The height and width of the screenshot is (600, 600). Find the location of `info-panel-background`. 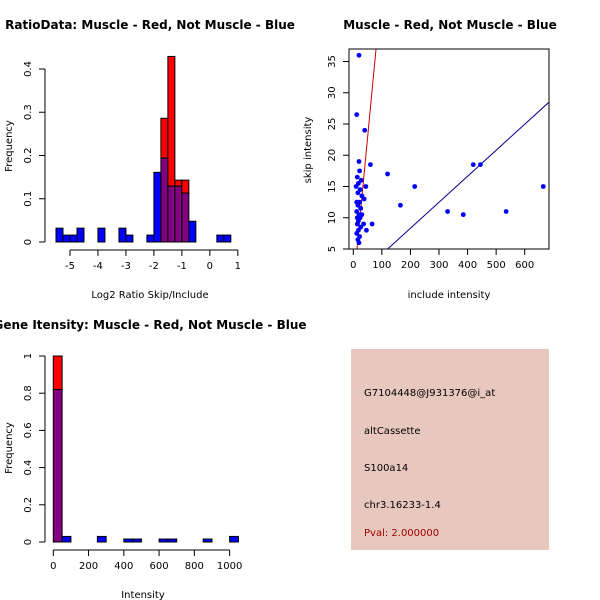

info-panel-background is located at coordinates (450, 449).